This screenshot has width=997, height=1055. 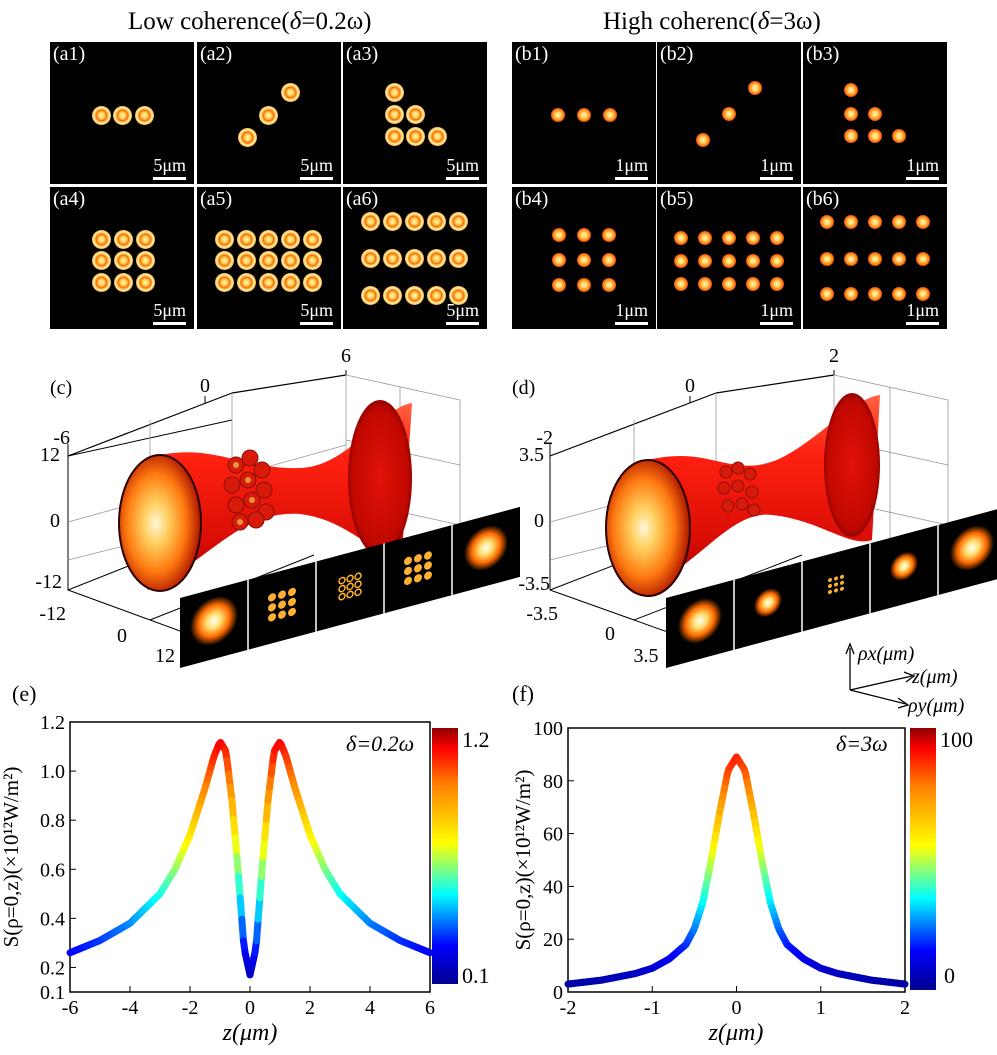 What do you see at coordinates (11, 857) in the screenshot?
I see `y-axis-title: S(ρ=0,z)(×10¹²W/m²)` at bounding box center [11, 857].